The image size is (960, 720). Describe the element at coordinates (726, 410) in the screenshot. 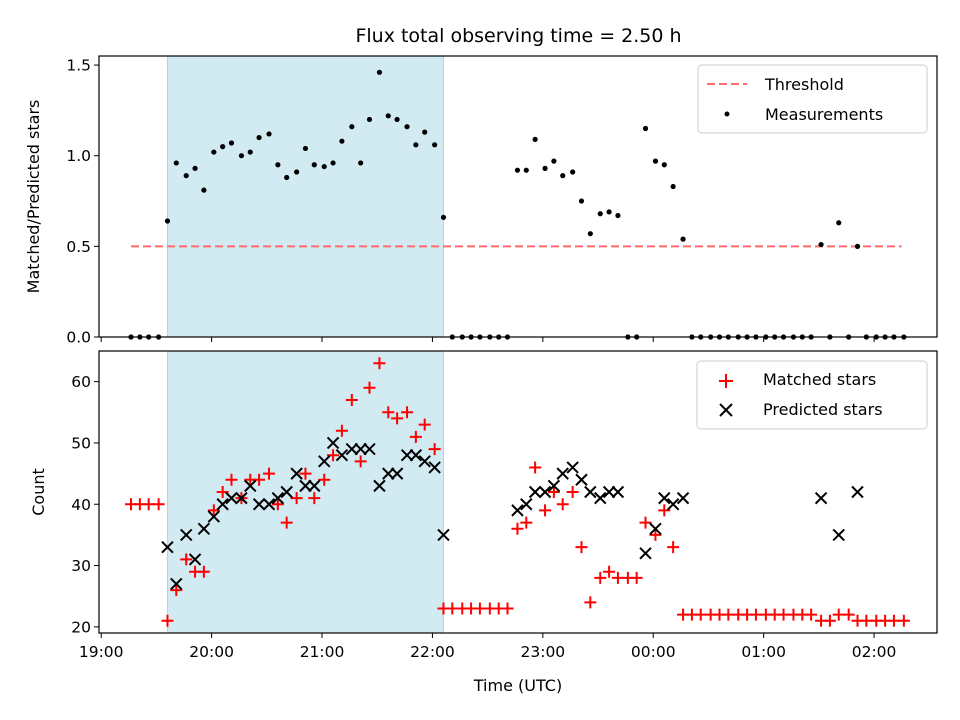

I see `predicted-legend-swatch` at that location.